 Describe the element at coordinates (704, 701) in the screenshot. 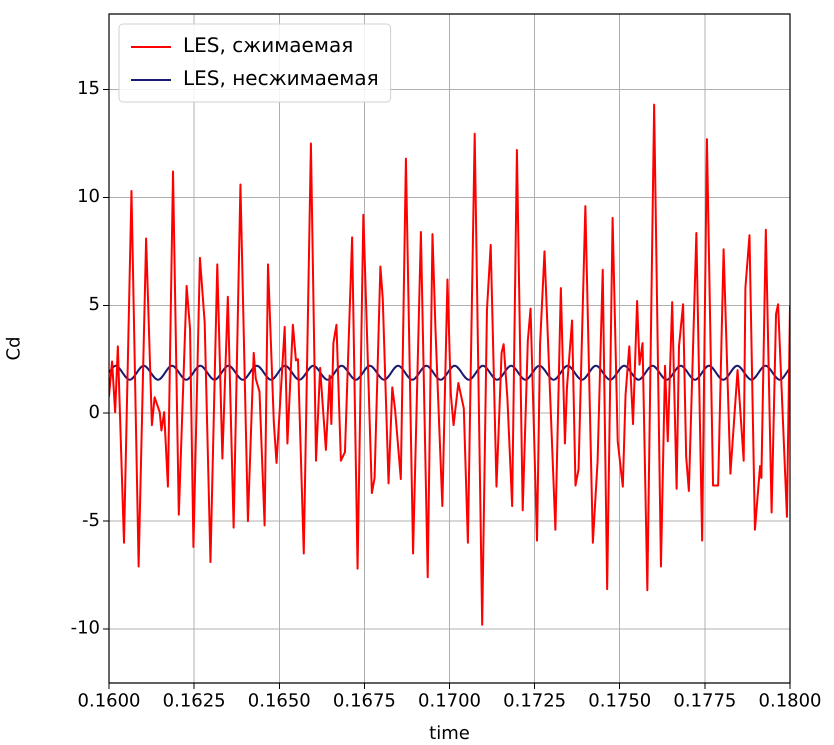

I see `x-tick-label: 0.1775` at that location.